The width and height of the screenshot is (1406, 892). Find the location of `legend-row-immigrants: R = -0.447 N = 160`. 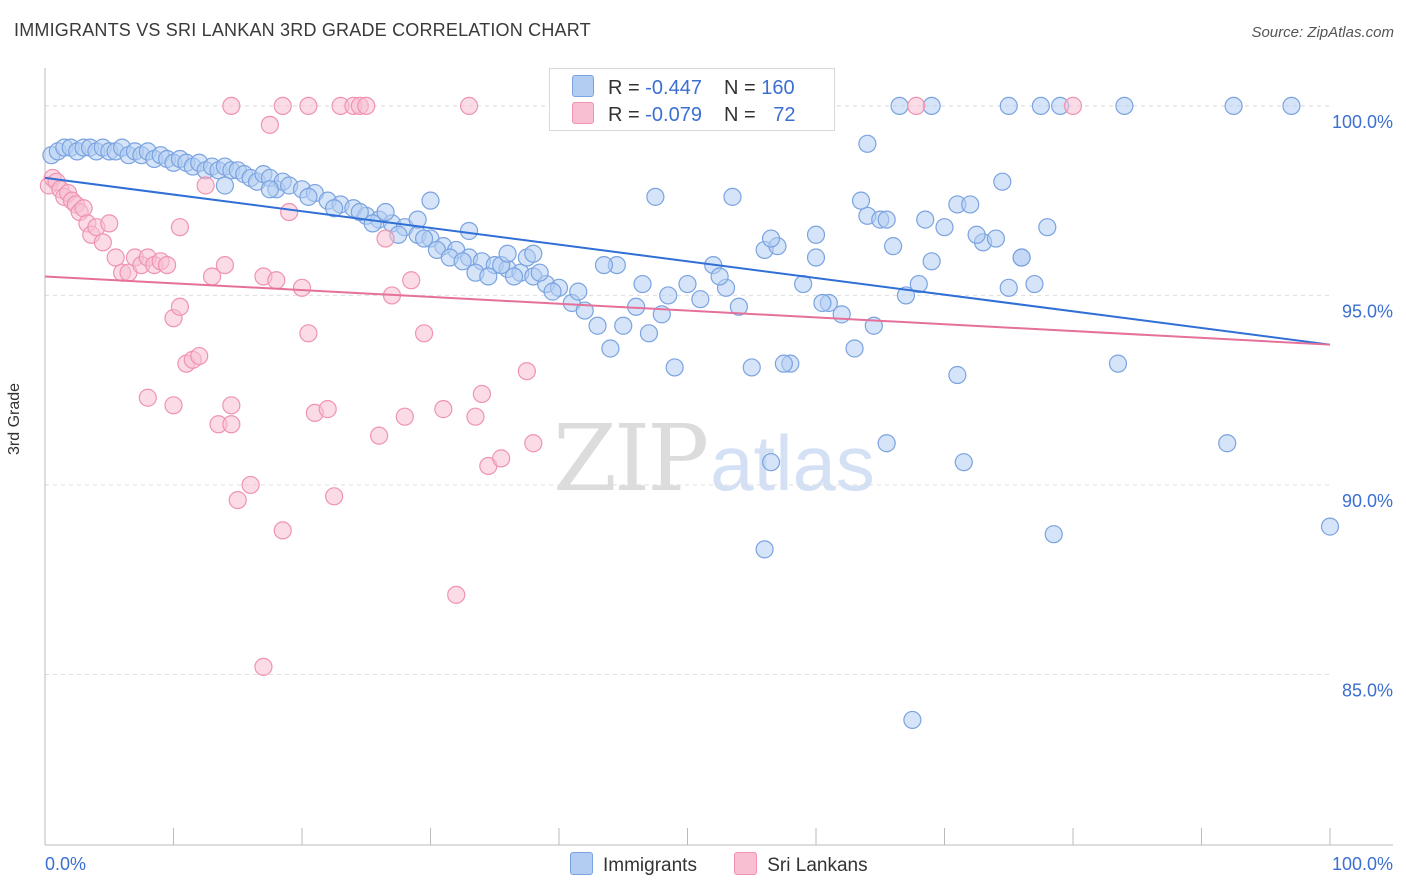

legend-row-immigrants: R = -0.447 N = 160 is located at coordinates (683, 87).